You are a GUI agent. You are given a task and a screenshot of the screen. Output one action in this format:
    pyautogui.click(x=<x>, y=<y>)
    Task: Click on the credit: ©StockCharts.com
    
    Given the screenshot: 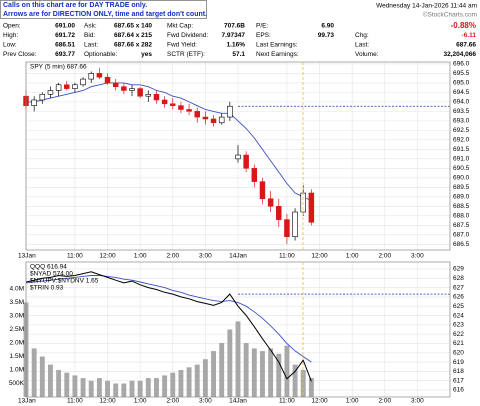 What is the action you would take?
    pyautogui.click(x=450, y=15)
    